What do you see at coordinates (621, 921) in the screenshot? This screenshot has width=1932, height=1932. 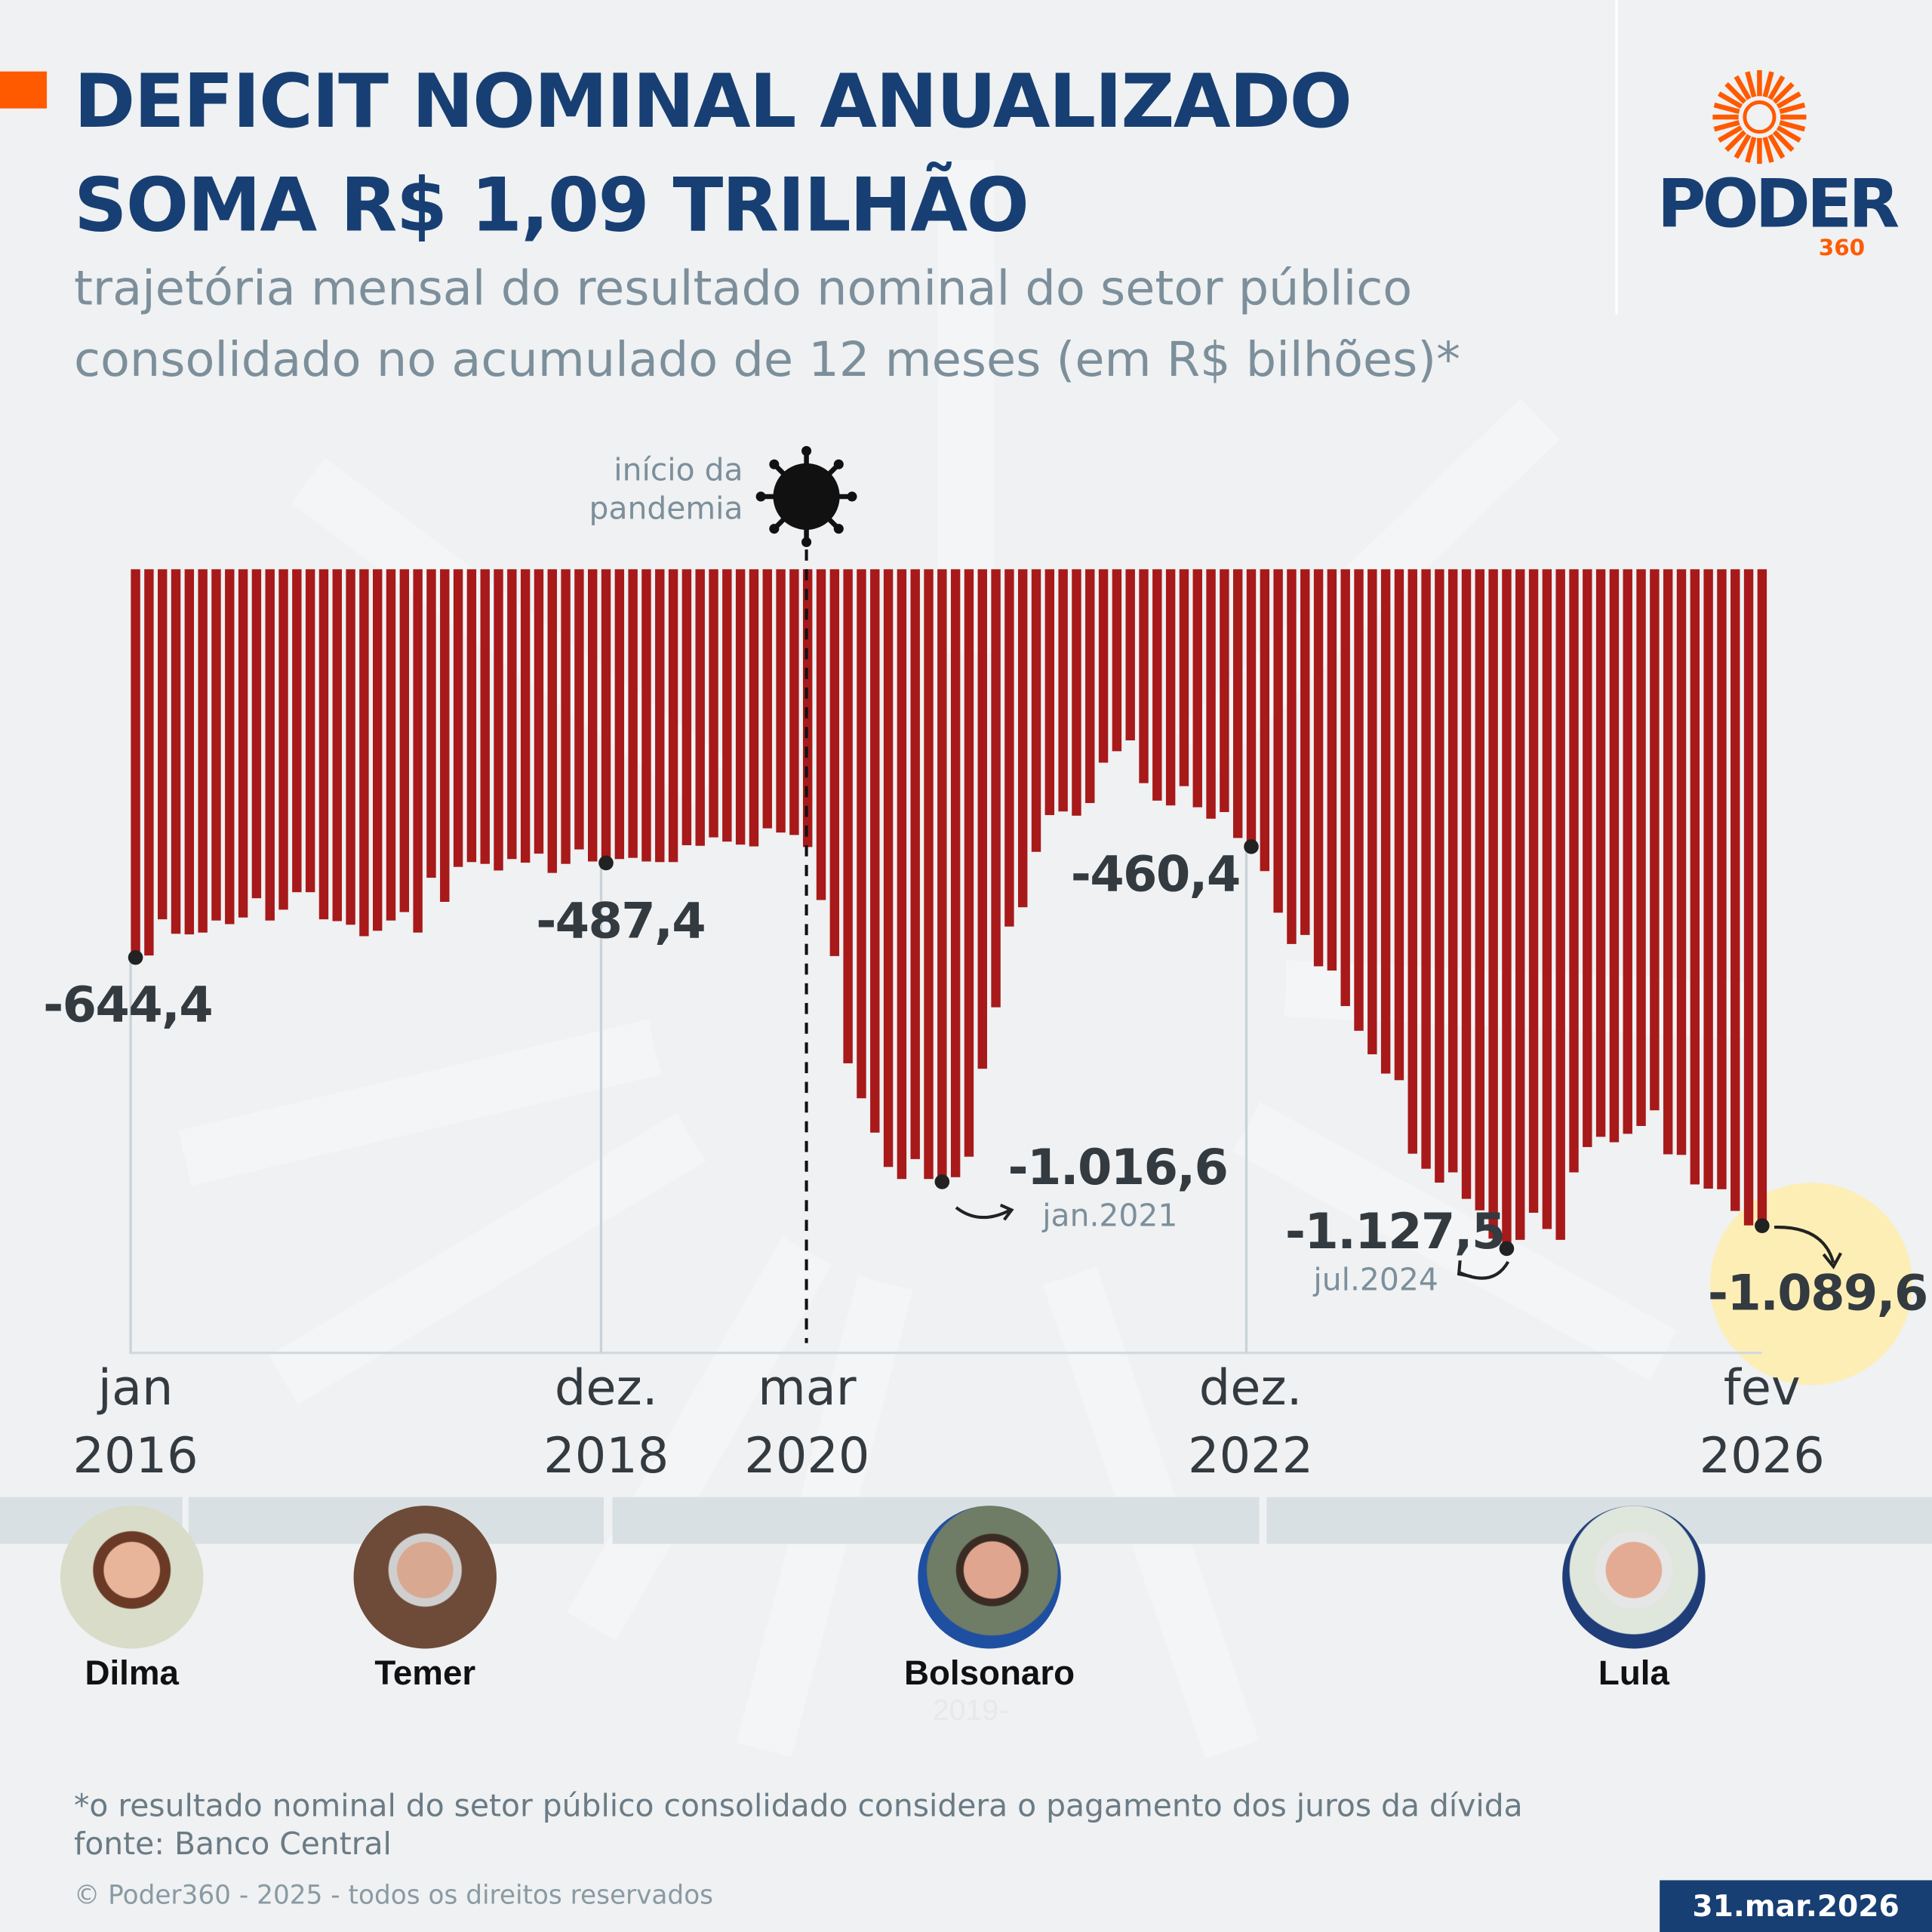 I see `value-label-dec2018: -487,4` at bounding box center [621, 921].